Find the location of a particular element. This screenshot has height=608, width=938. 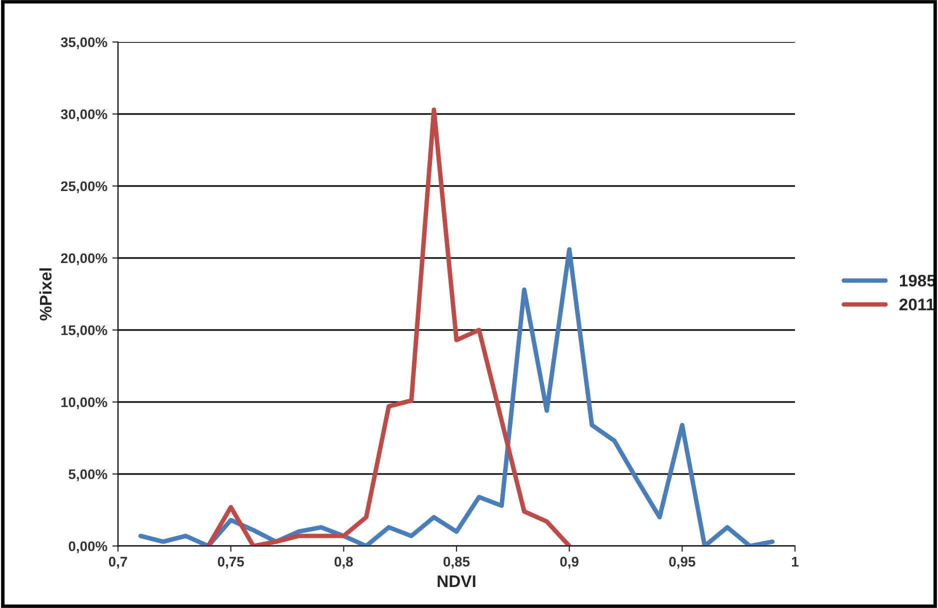

y-tick-label: 35,00% is located at coordinates (84, 43).